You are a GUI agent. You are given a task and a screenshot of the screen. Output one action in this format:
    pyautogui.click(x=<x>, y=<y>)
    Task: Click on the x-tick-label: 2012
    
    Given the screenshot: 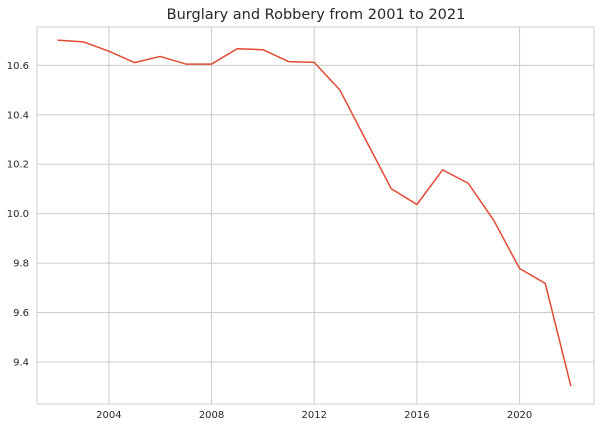 What is the action you would take?
    pyautogui.click(x=313, y=415)
    